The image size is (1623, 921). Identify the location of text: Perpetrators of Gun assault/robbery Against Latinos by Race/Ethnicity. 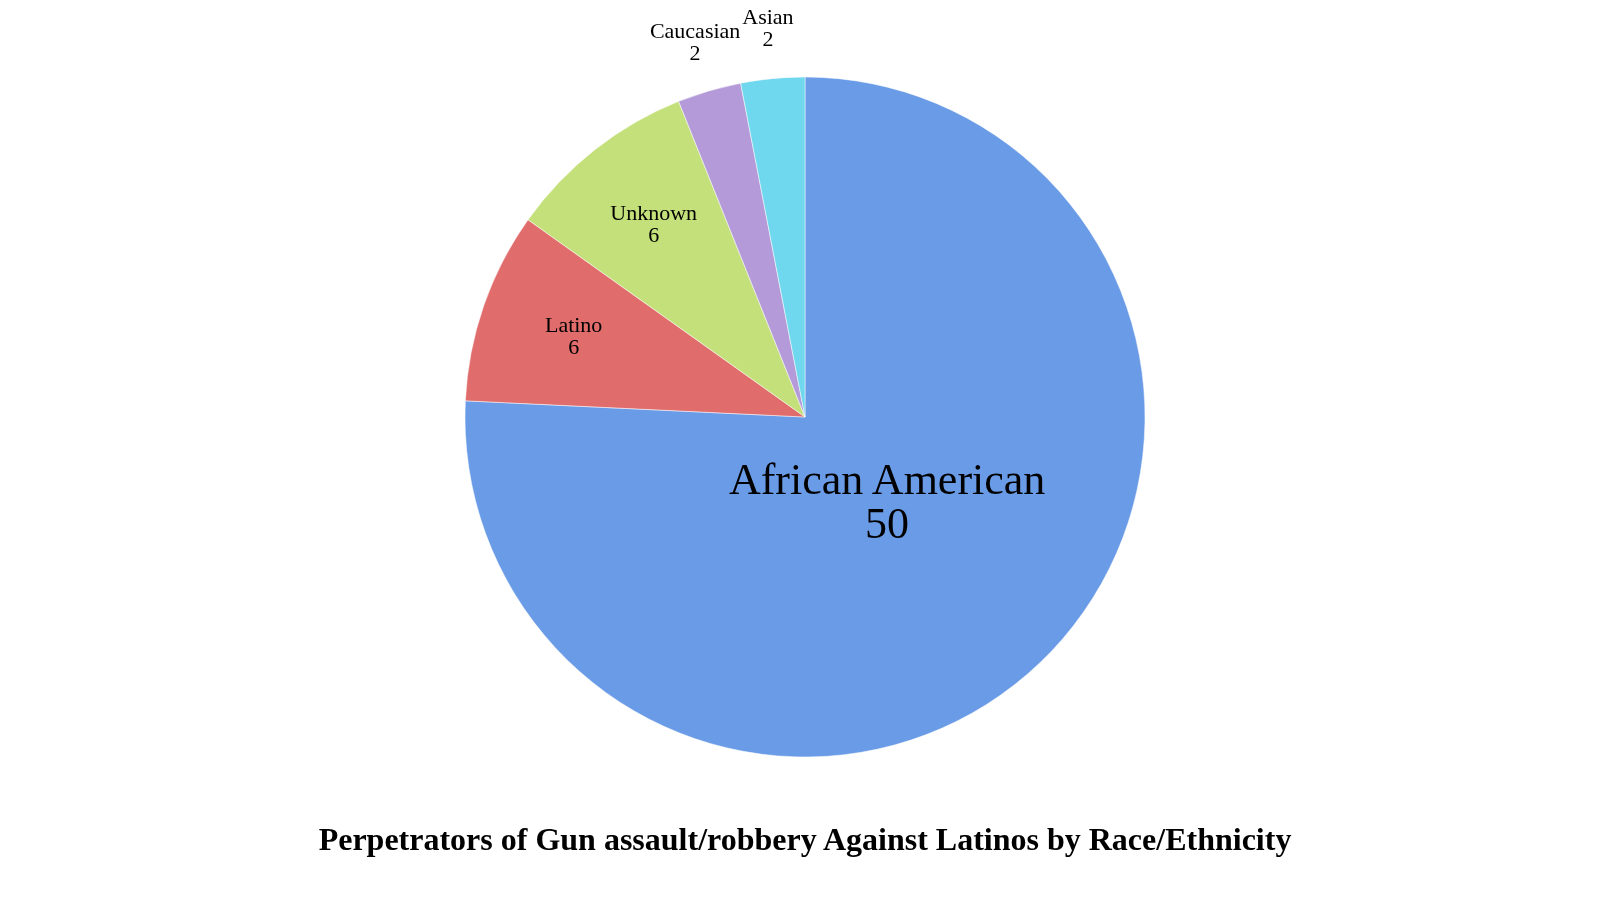
(805, 839).